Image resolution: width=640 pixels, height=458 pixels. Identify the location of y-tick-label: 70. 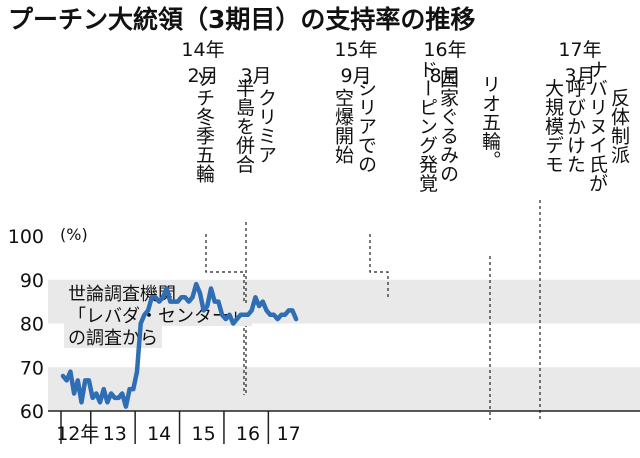
(32, 368).